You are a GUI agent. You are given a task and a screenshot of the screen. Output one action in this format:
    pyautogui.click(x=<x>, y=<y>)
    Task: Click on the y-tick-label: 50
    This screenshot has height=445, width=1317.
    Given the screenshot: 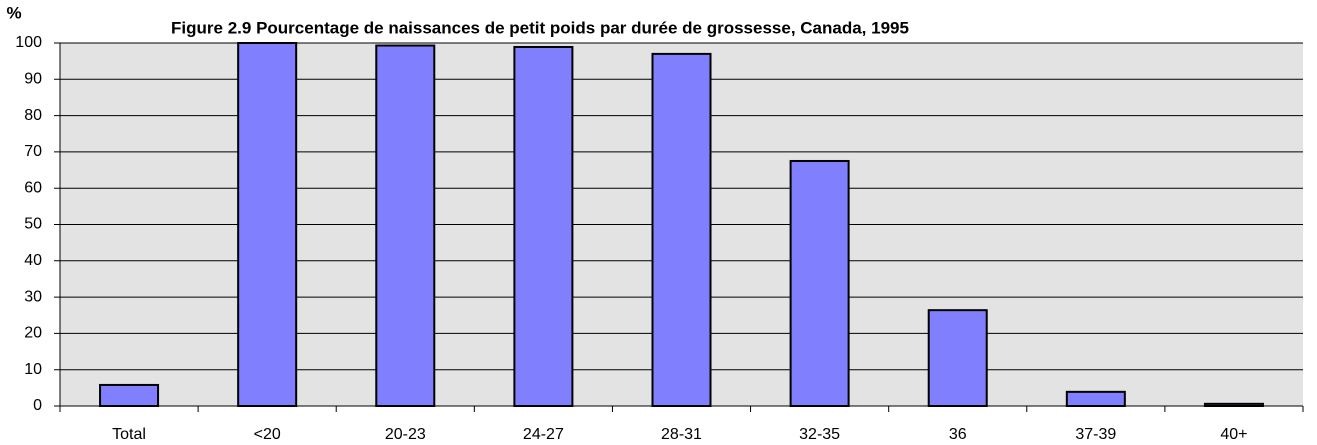 What is the action you would take?
    pyautogui.click(x=33, y=224)
    